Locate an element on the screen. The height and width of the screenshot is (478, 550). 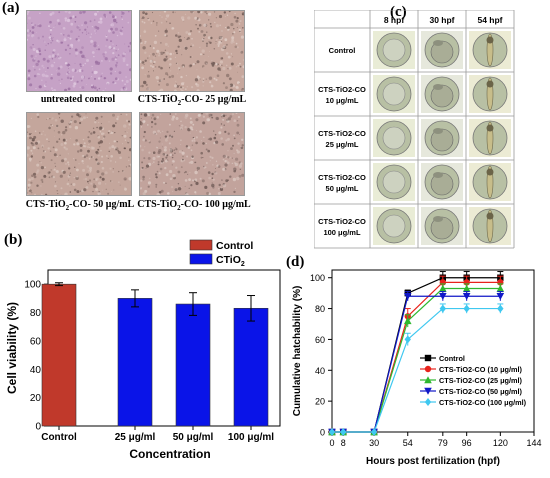
embryo-yolk is located at coordinates (442, 140).